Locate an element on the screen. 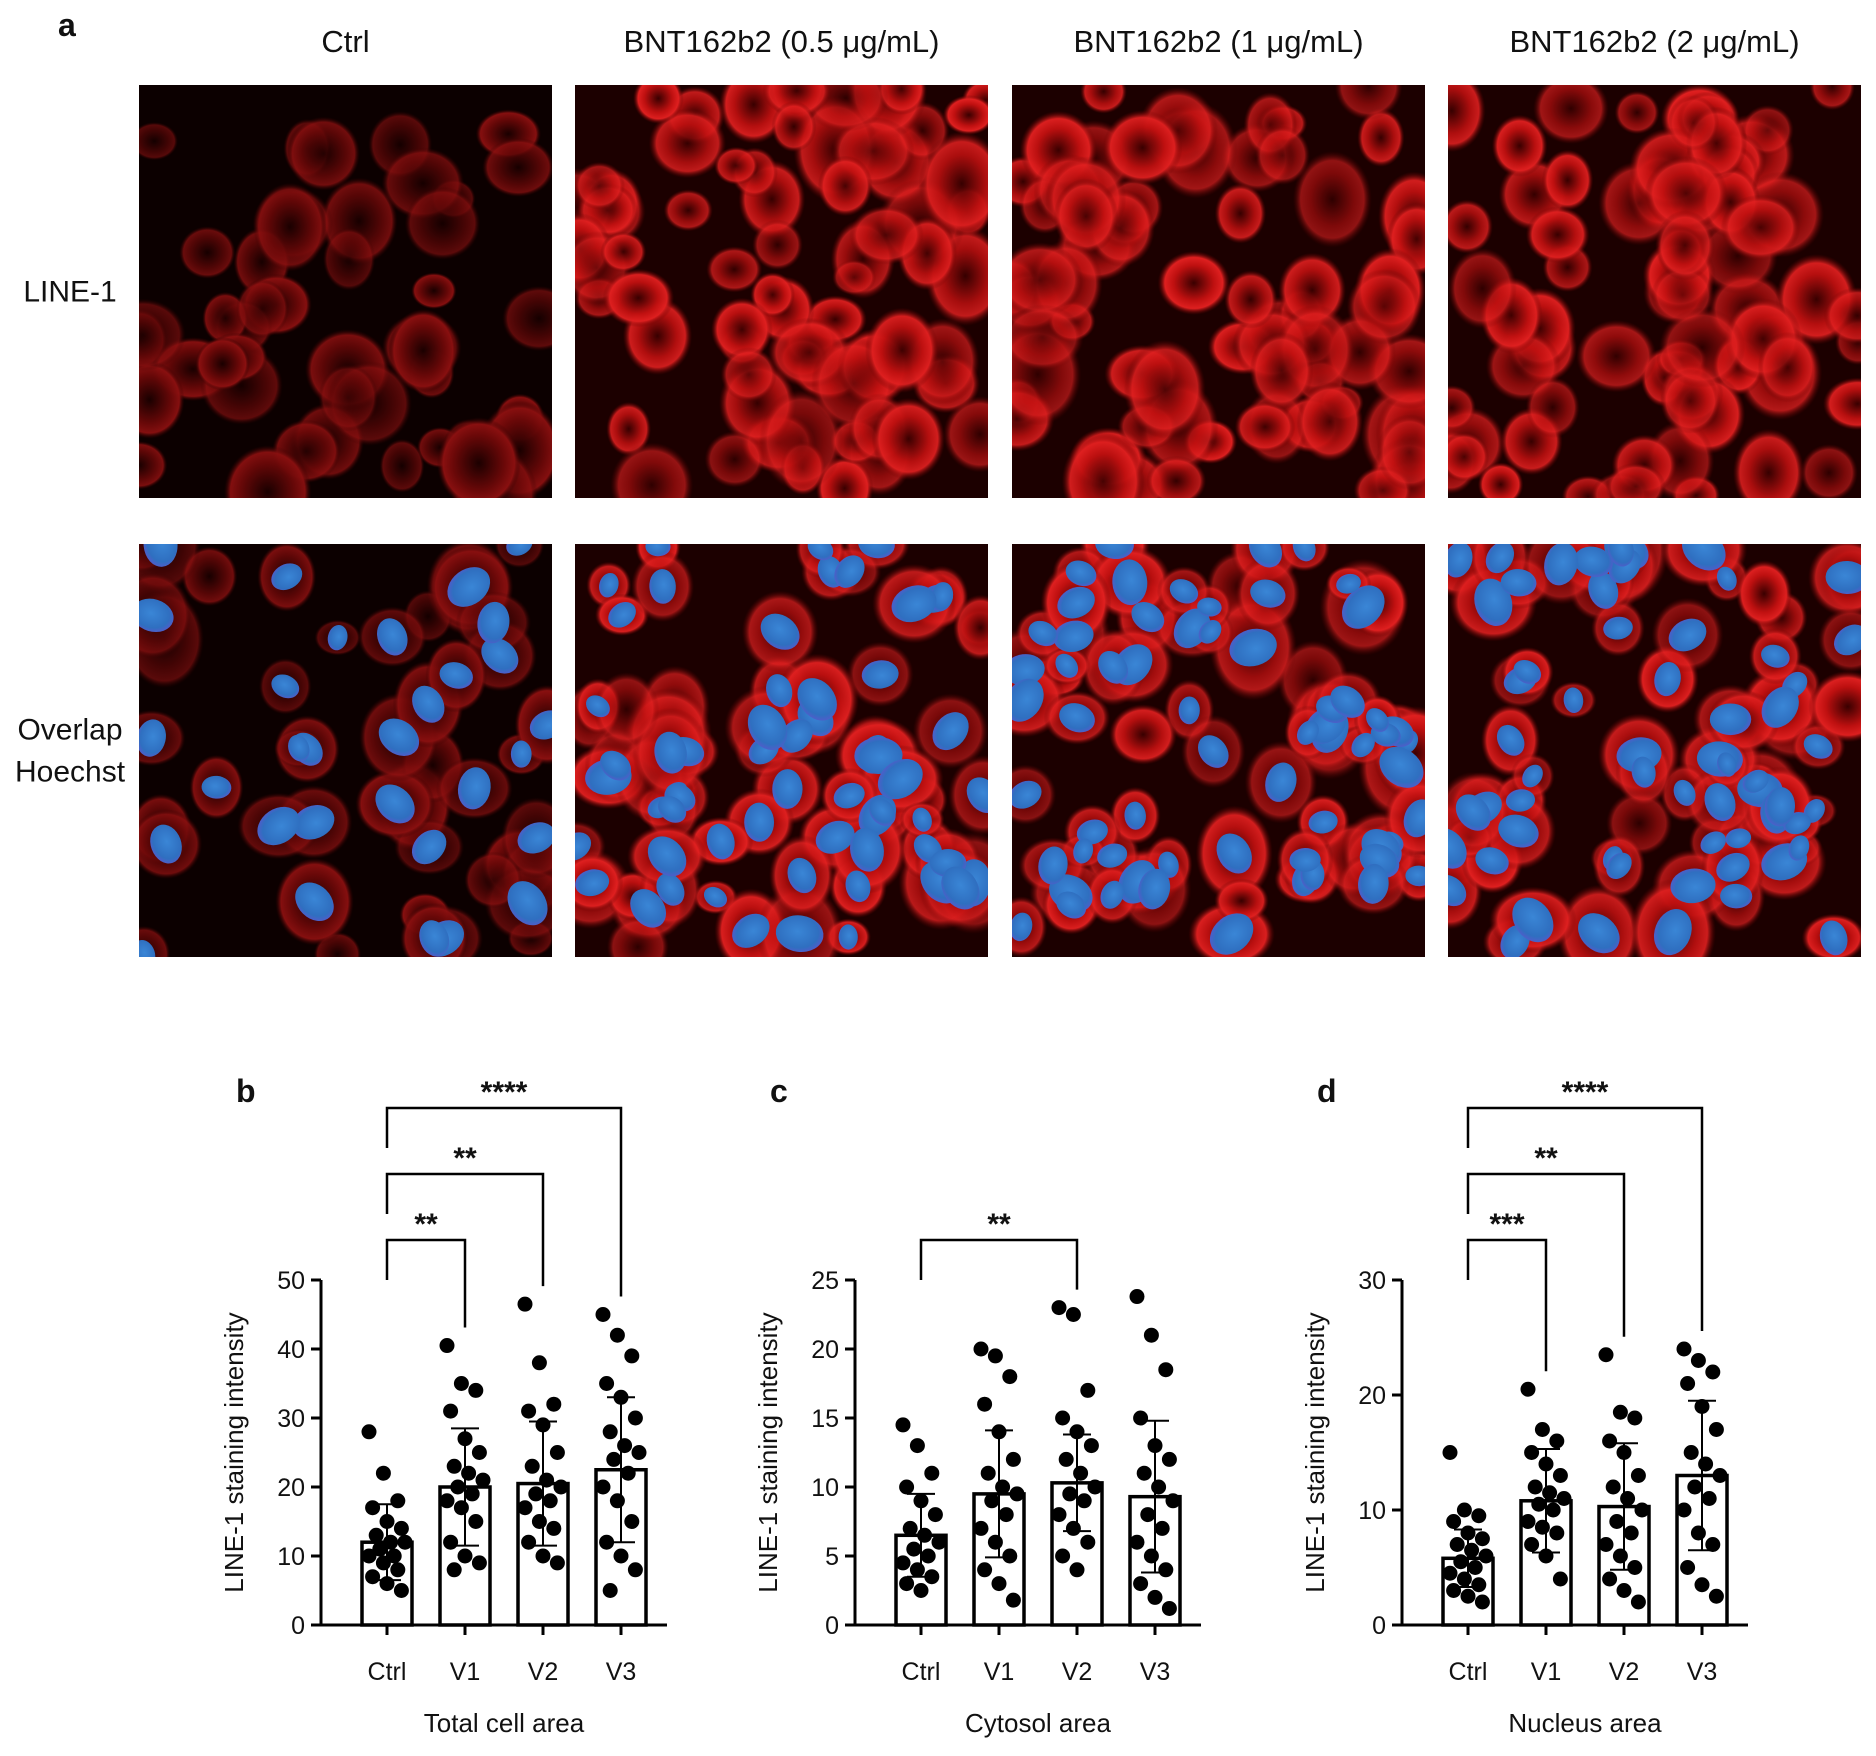 This screenshot has height=1756, width=1876. significance-label: *** is located at coordinates (1506, 1224).